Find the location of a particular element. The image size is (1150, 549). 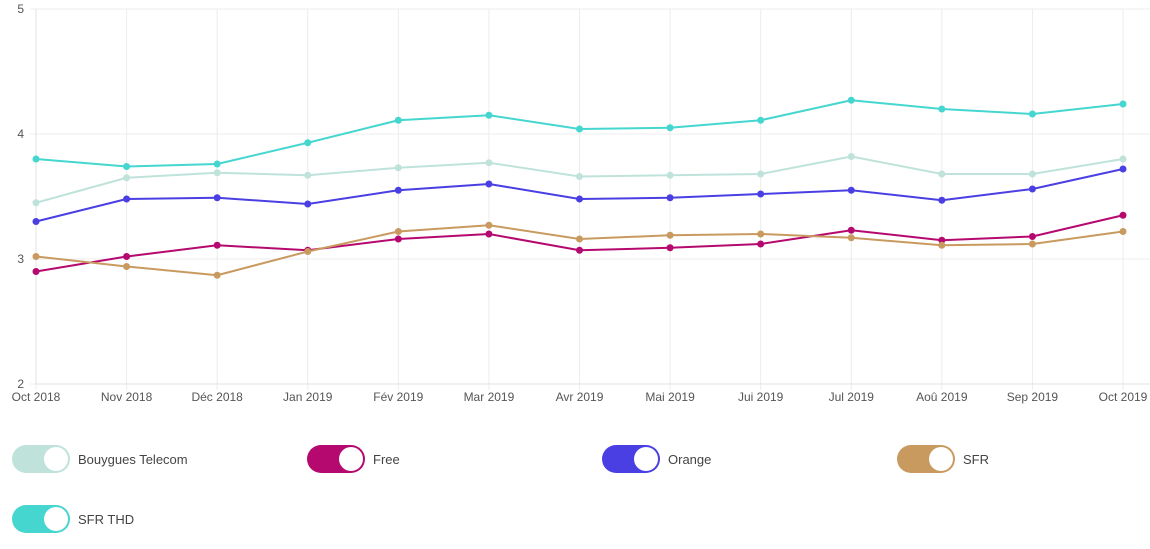

legend-label: SFR THD is located at coordinates (106, 519).